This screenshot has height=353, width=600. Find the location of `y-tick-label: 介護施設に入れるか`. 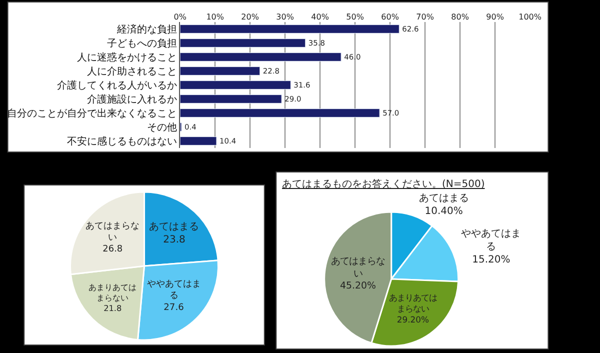

y-tick-label: 介護施設に入れるか is located at coordinates (132, 100).